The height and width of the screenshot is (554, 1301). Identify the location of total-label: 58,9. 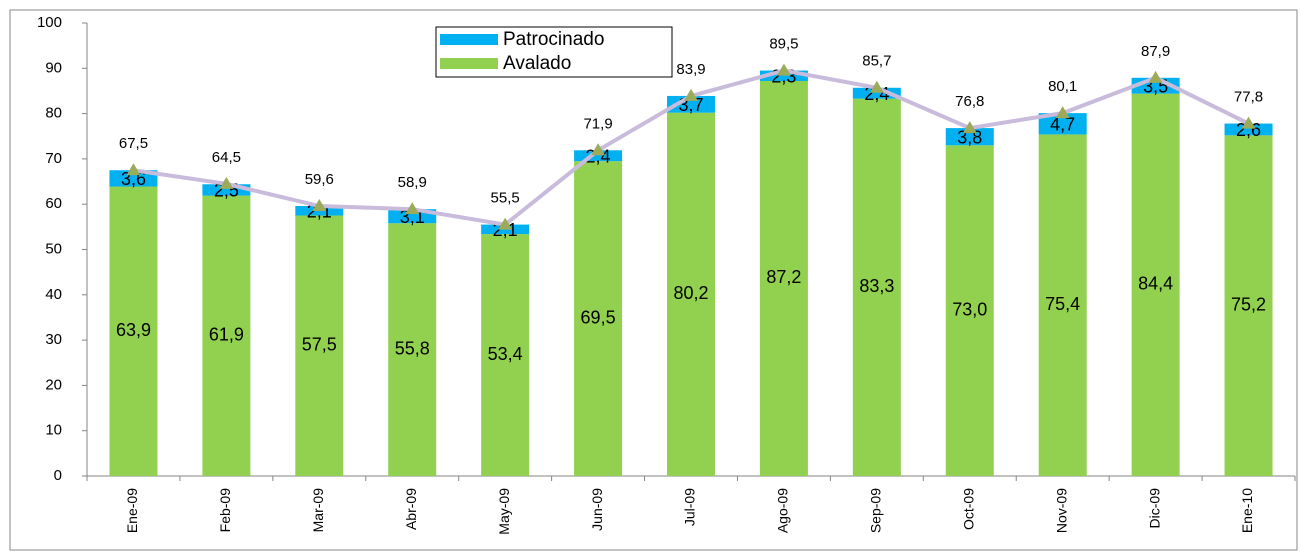
(412, 182).